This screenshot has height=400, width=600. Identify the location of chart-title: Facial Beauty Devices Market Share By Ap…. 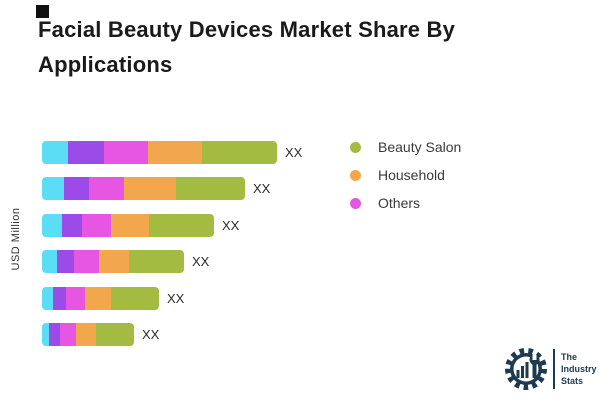
(247, 47).